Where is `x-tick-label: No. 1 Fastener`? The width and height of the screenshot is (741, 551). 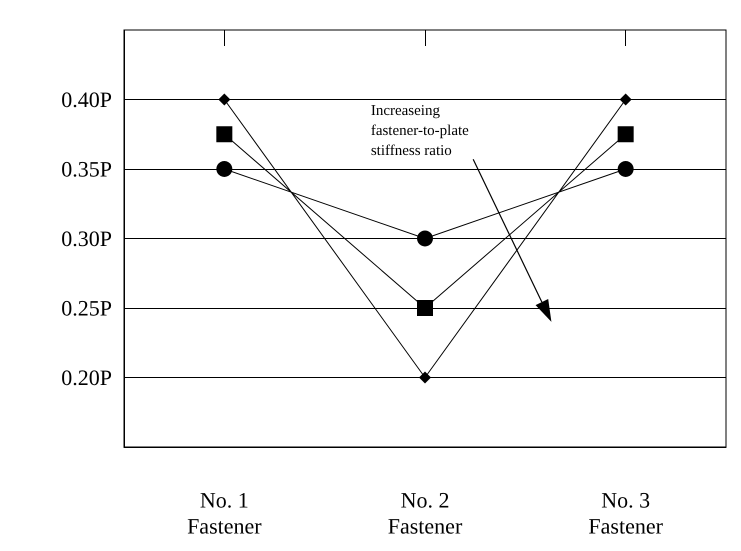
x-tick-label: No. 1 Fastener is located at coordinates (224, 513).